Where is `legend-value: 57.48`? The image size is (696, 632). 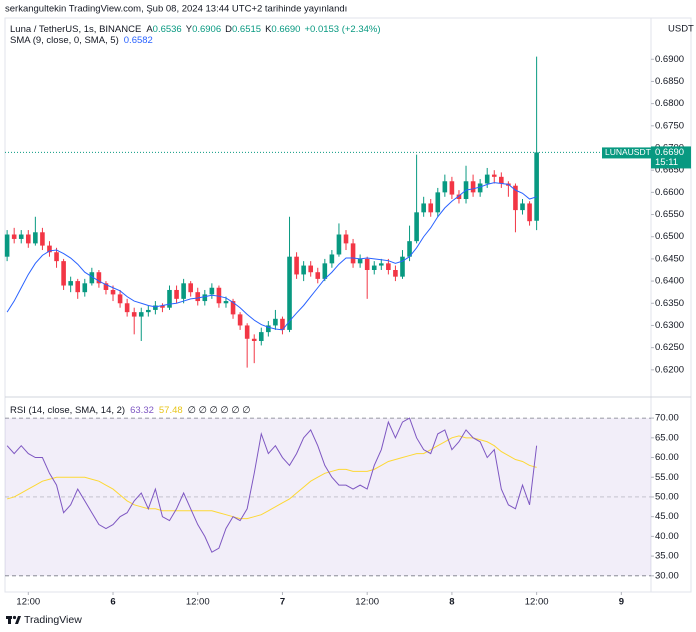
legend-value: 57.48 is located at coordinates (171, 410).